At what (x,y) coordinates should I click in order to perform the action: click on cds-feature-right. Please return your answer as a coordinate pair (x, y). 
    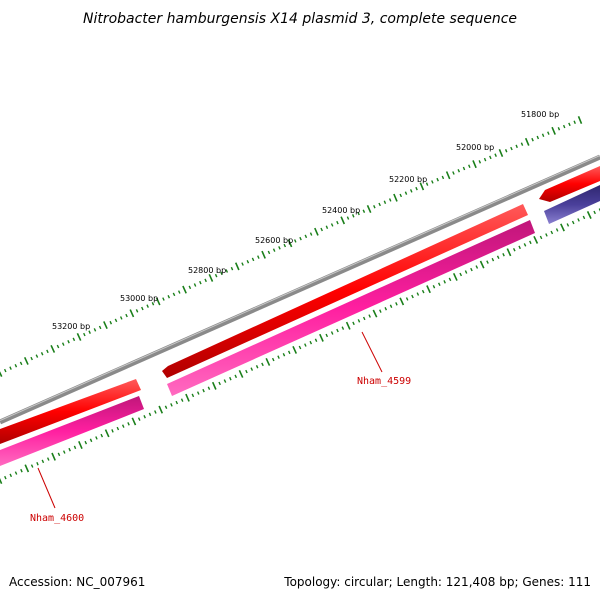
    Looking at the image, I should click on (569, 184).